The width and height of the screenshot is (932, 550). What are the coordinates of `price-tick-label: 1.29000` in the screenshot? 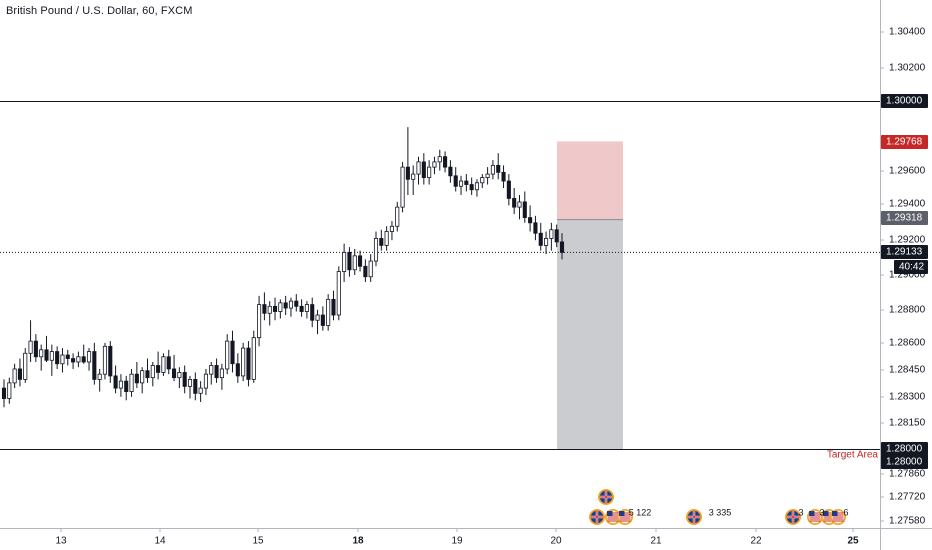 It's located at (907, 275).